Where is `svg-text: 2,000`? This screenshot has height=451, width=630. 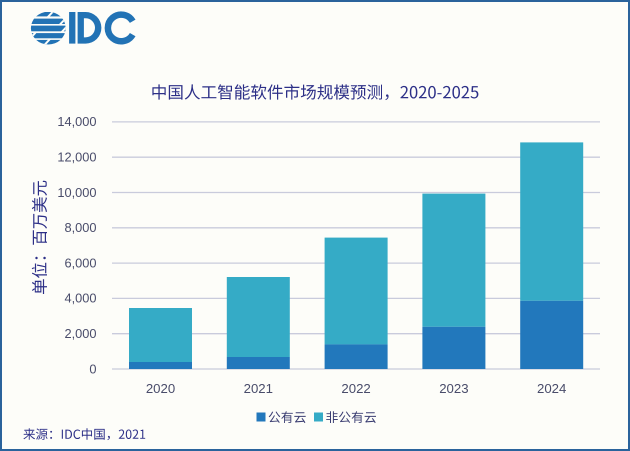 svg-text: 2,000 is located at coordinates (80, 333).